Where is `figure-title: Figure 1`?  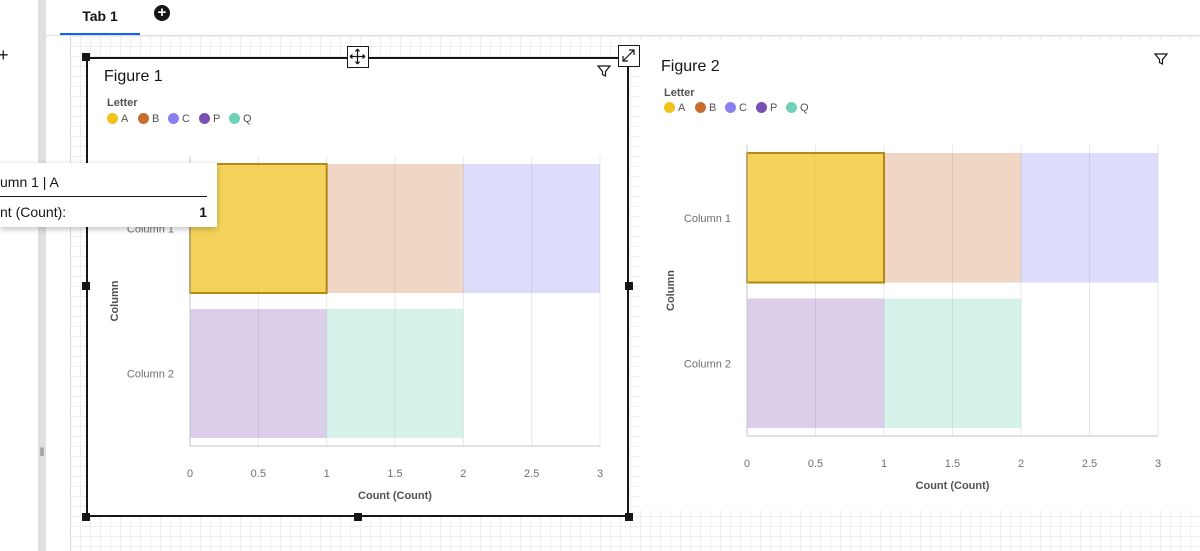
figure-title: Figure 1 is located at coordinates (133, 76).